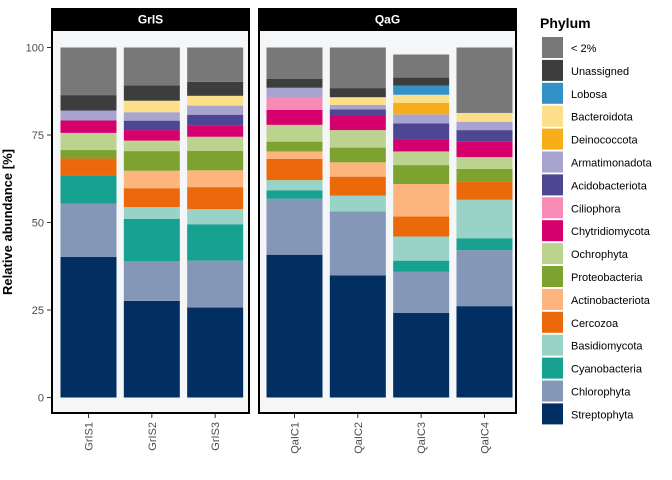  I want to click on y-axis: 0 25 50 75 100, so click(38, 224).